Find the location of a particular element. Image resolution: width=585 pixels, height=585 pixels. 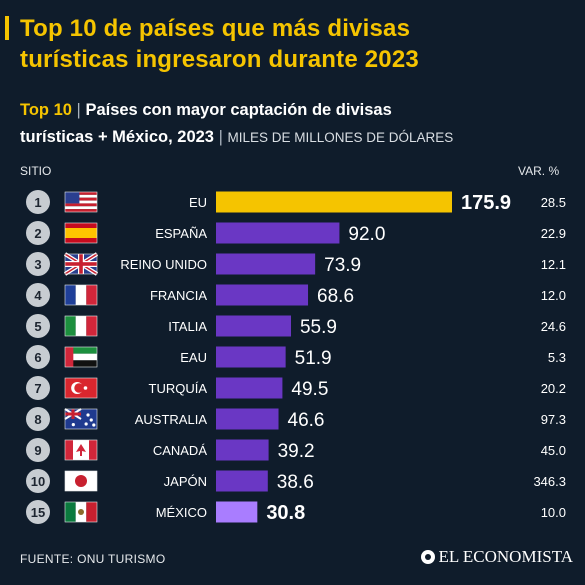

change-label: 10.0 is located at coordinates (553, 512).